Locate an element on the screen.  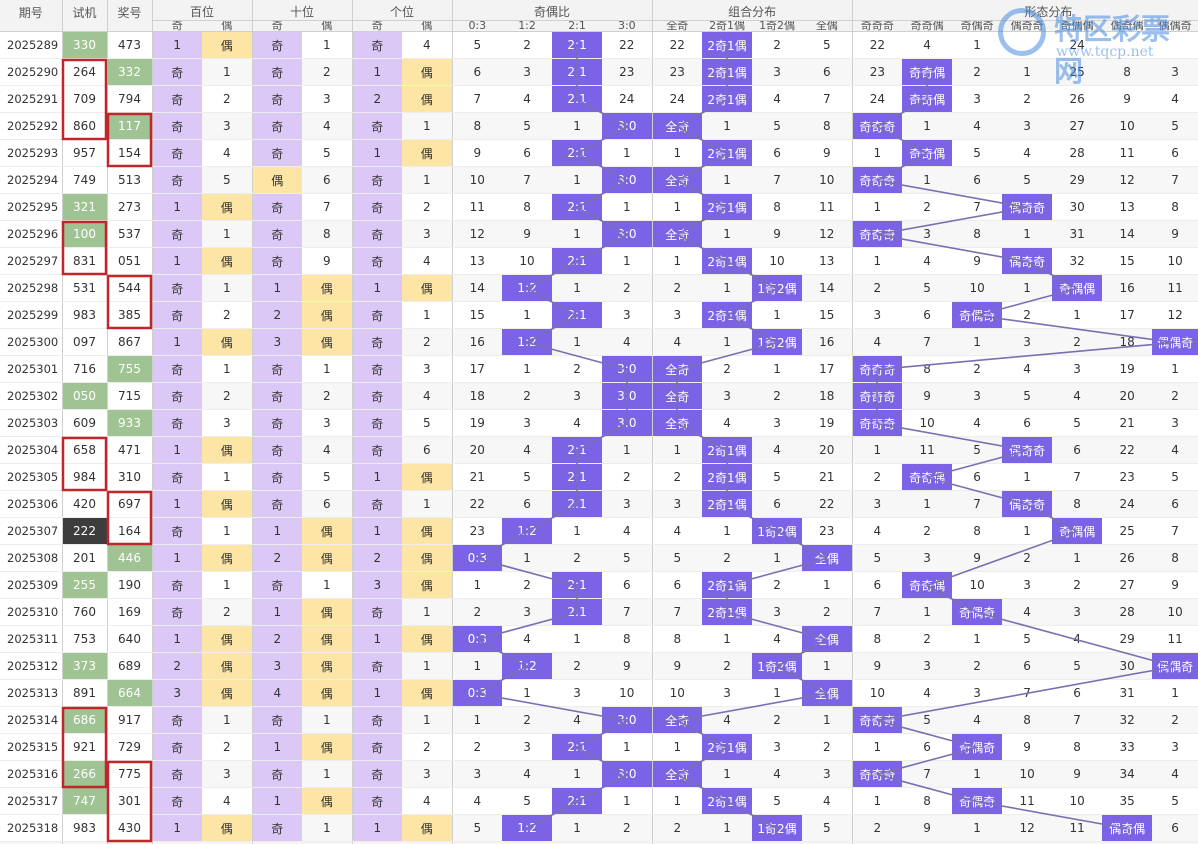
trial-cell: 330 is located at coordinates (84, 45).